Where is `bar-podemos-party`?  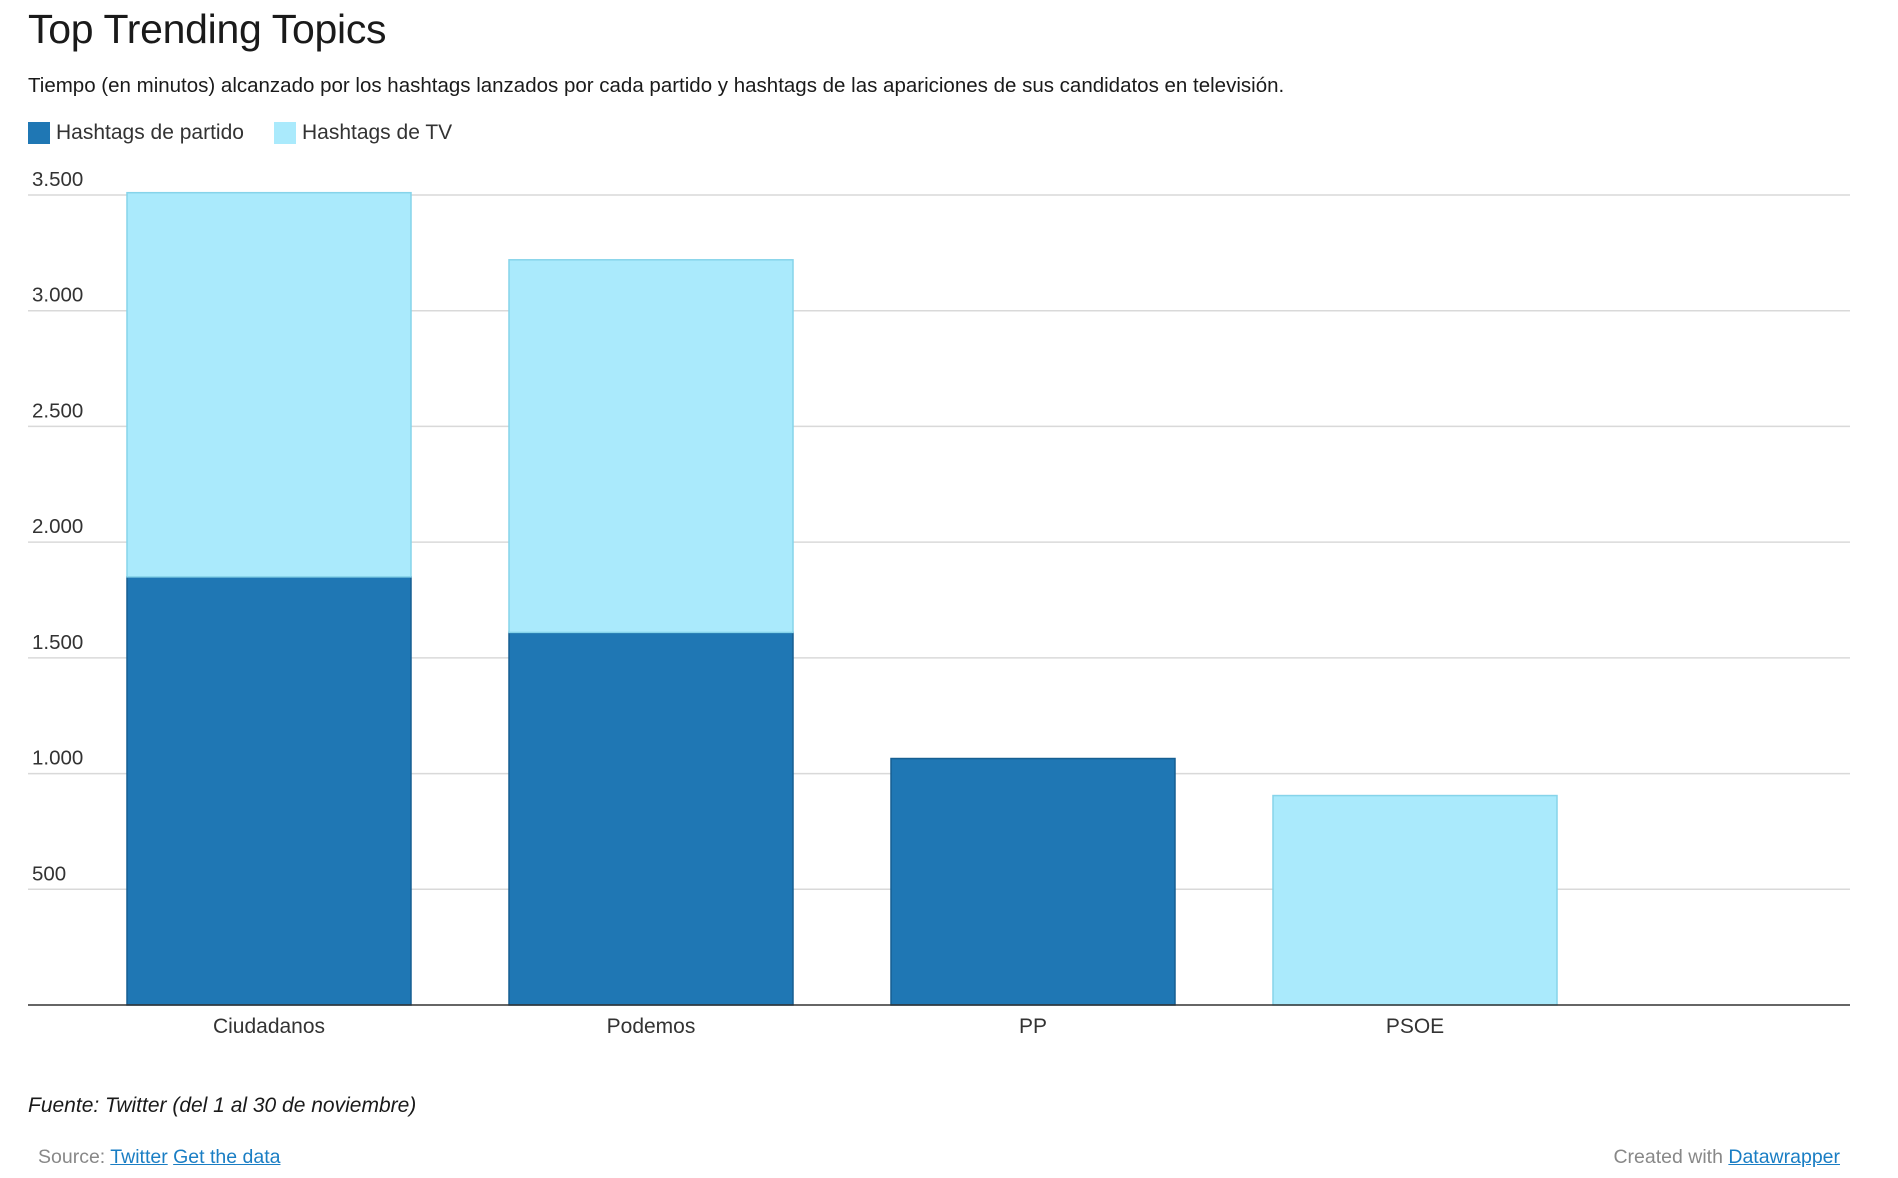
bar-podemos-party is located at coordinates (651, 818).